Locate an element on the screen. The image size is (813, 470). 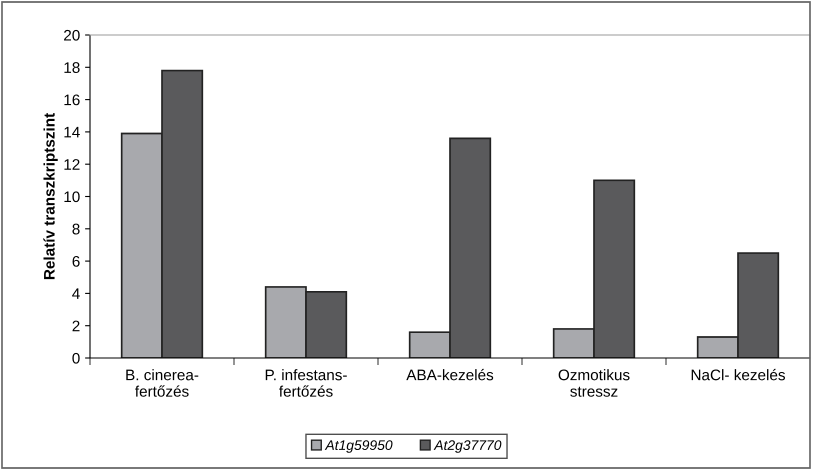
y-axis-title: Relatív transzkriptszint is located at coordinates (50, 196).